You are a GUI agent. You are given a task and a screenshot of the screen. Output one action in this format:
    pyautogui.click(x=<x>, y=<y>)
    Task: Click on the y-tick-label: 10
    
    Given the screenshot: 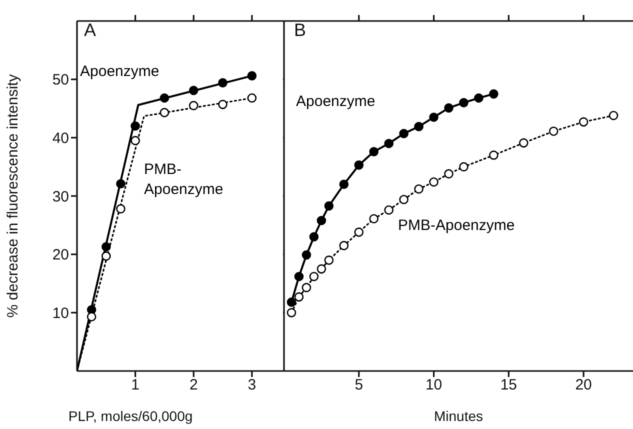 What is the action you would take?
    pyautogui.click(x=60, y=313)
    